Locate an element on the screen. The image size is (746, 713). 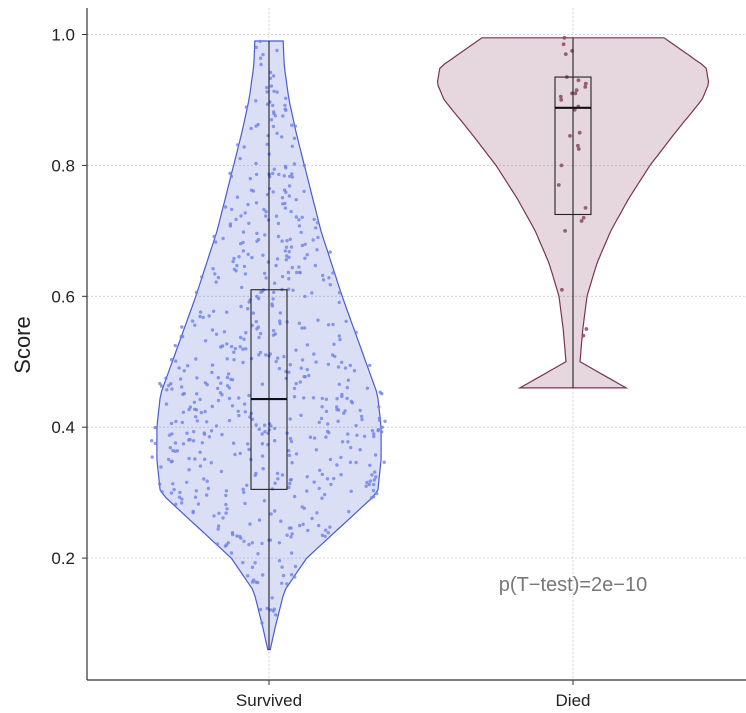
iqr-box is located at coordinates (269, 389).